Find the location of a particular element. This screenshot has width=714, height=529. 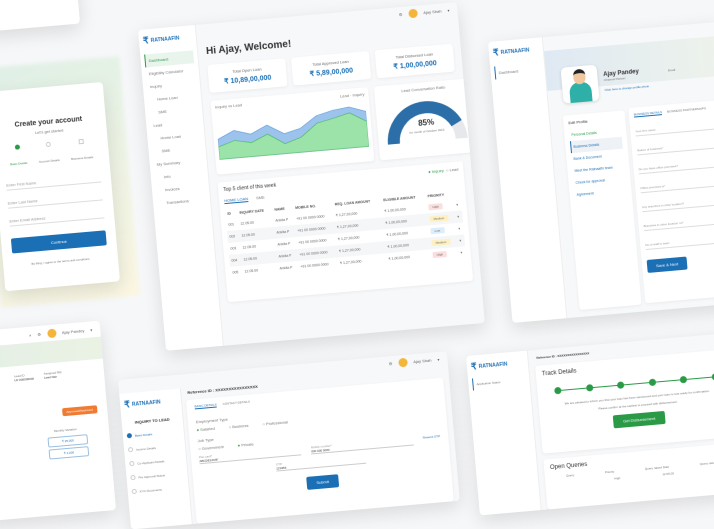

lead-radio: ○ Lead is located at coordinates (452, 170).